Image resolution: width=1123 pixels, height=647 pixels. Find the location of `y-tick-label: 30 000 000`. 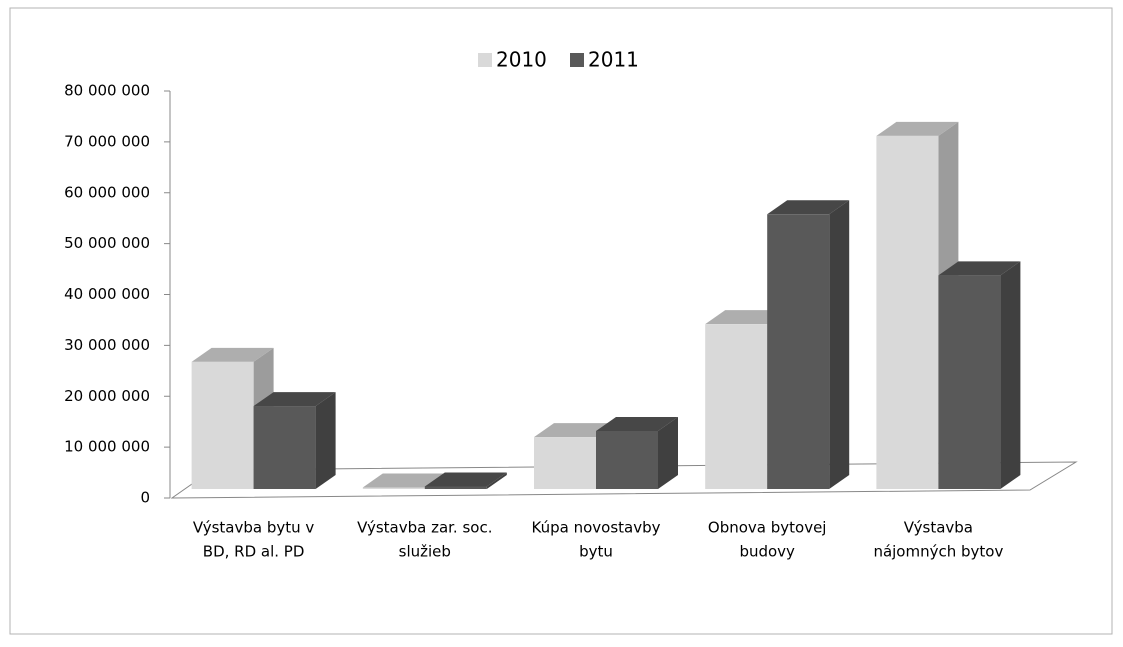

y-tick-label: 30 000 000 is located at coordinates (107, 345).